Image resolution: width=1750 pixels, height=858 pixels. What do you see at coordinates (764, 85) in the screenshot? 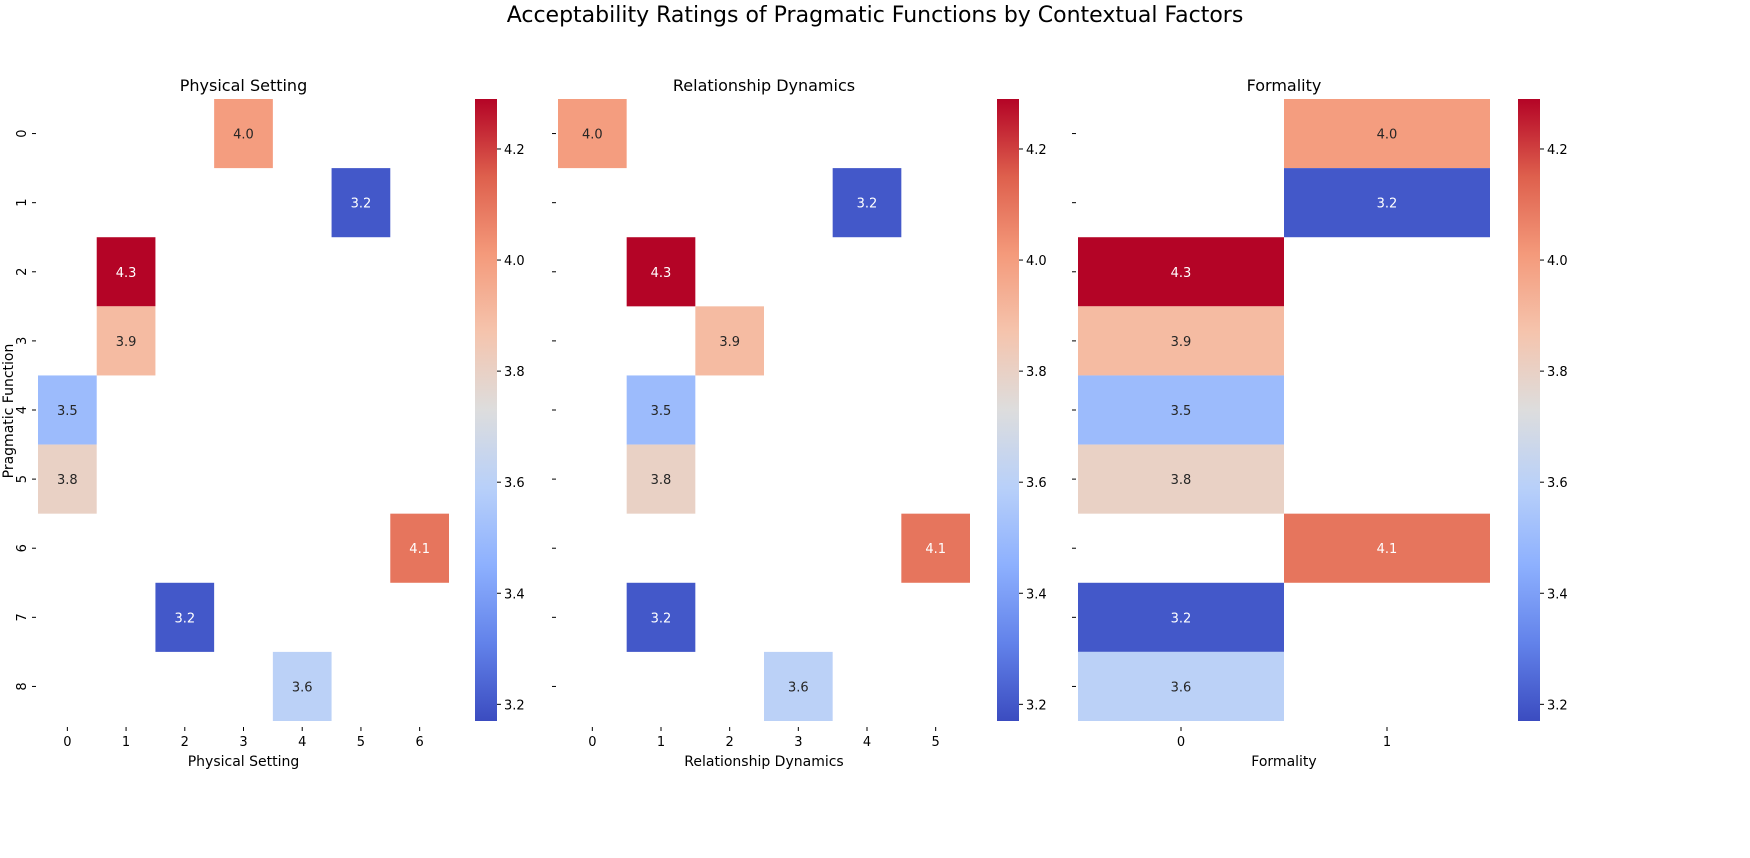
I see `panel-title: Relationship Dynamics` at bounding box center [764, 85].